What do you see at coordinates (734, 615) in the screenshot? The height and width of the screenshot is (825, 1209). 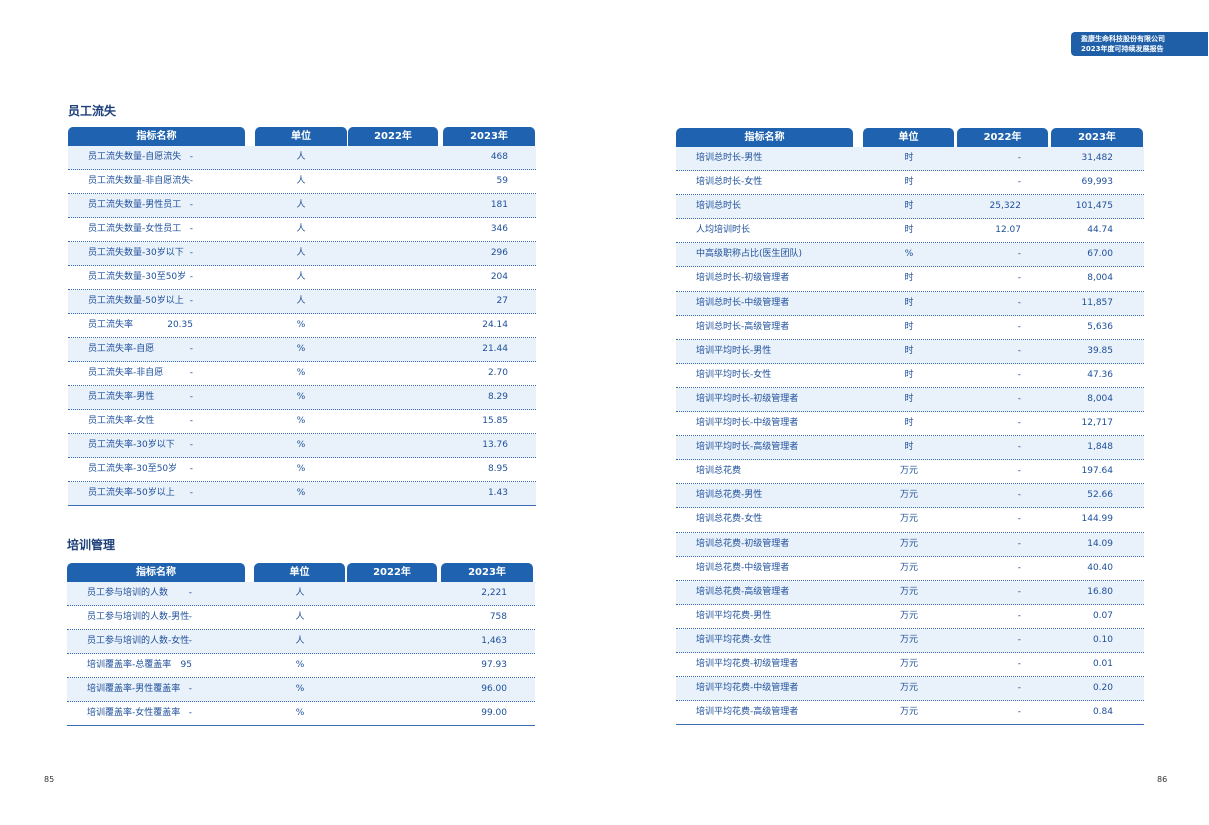 I see `cell-name: 培训平均花费-男性` at bounding box center [734, 615].